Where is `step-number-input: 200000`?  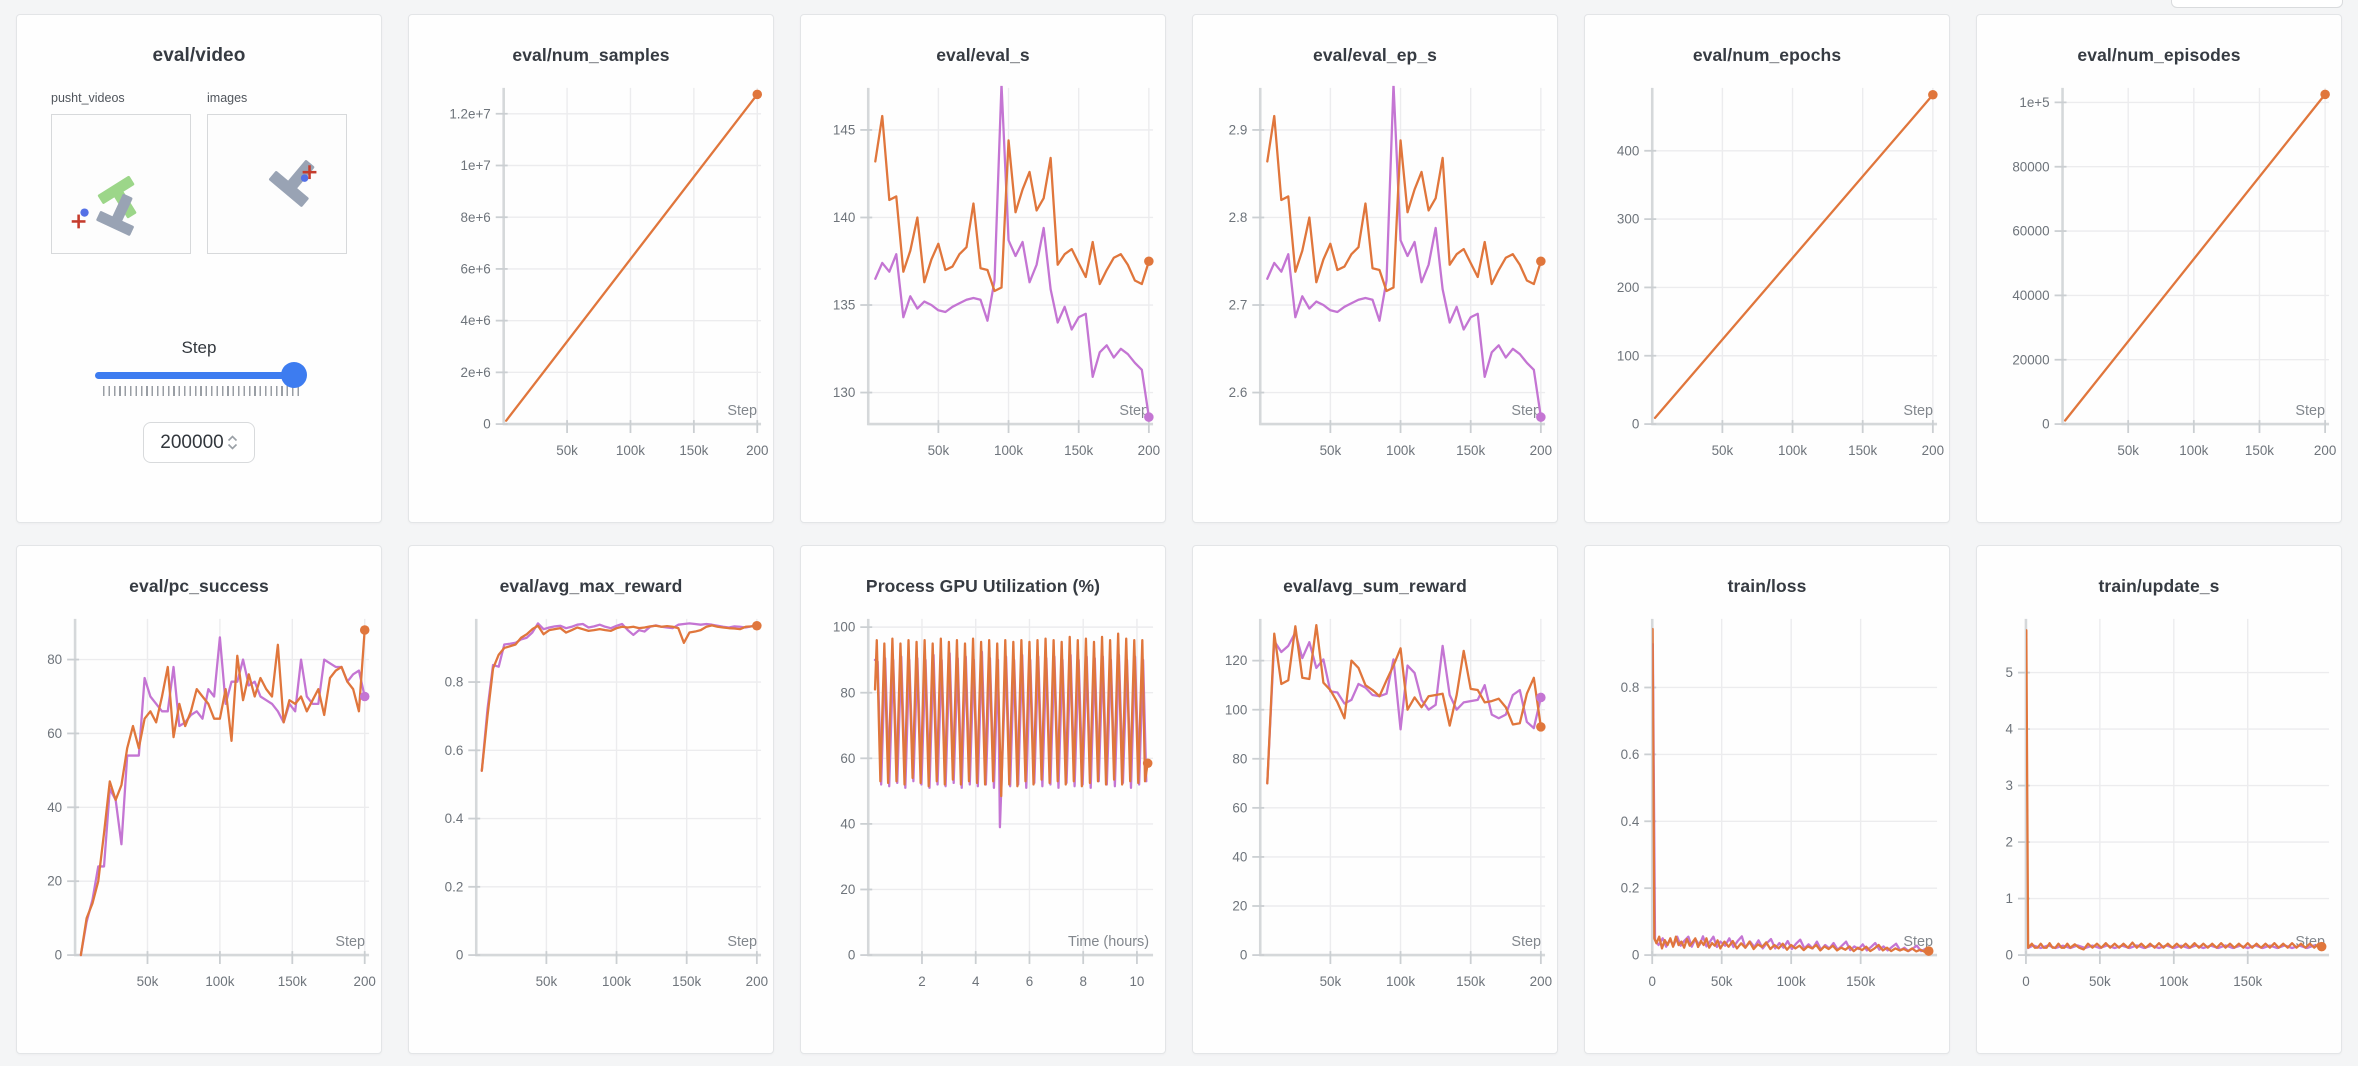
step-number-input: 200000 is located at coordinates (199, 442).